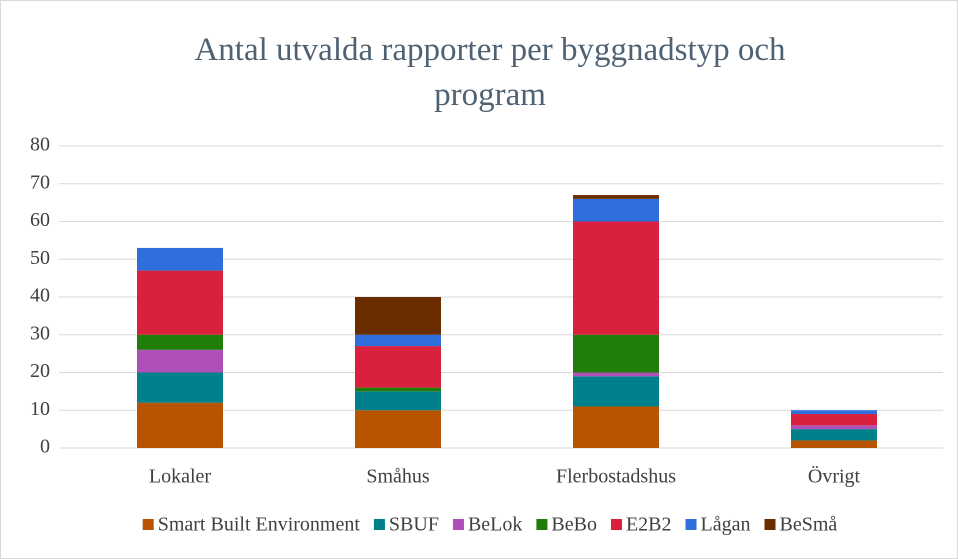  I want to click on y-tick-label: 0, so click(45, 447).